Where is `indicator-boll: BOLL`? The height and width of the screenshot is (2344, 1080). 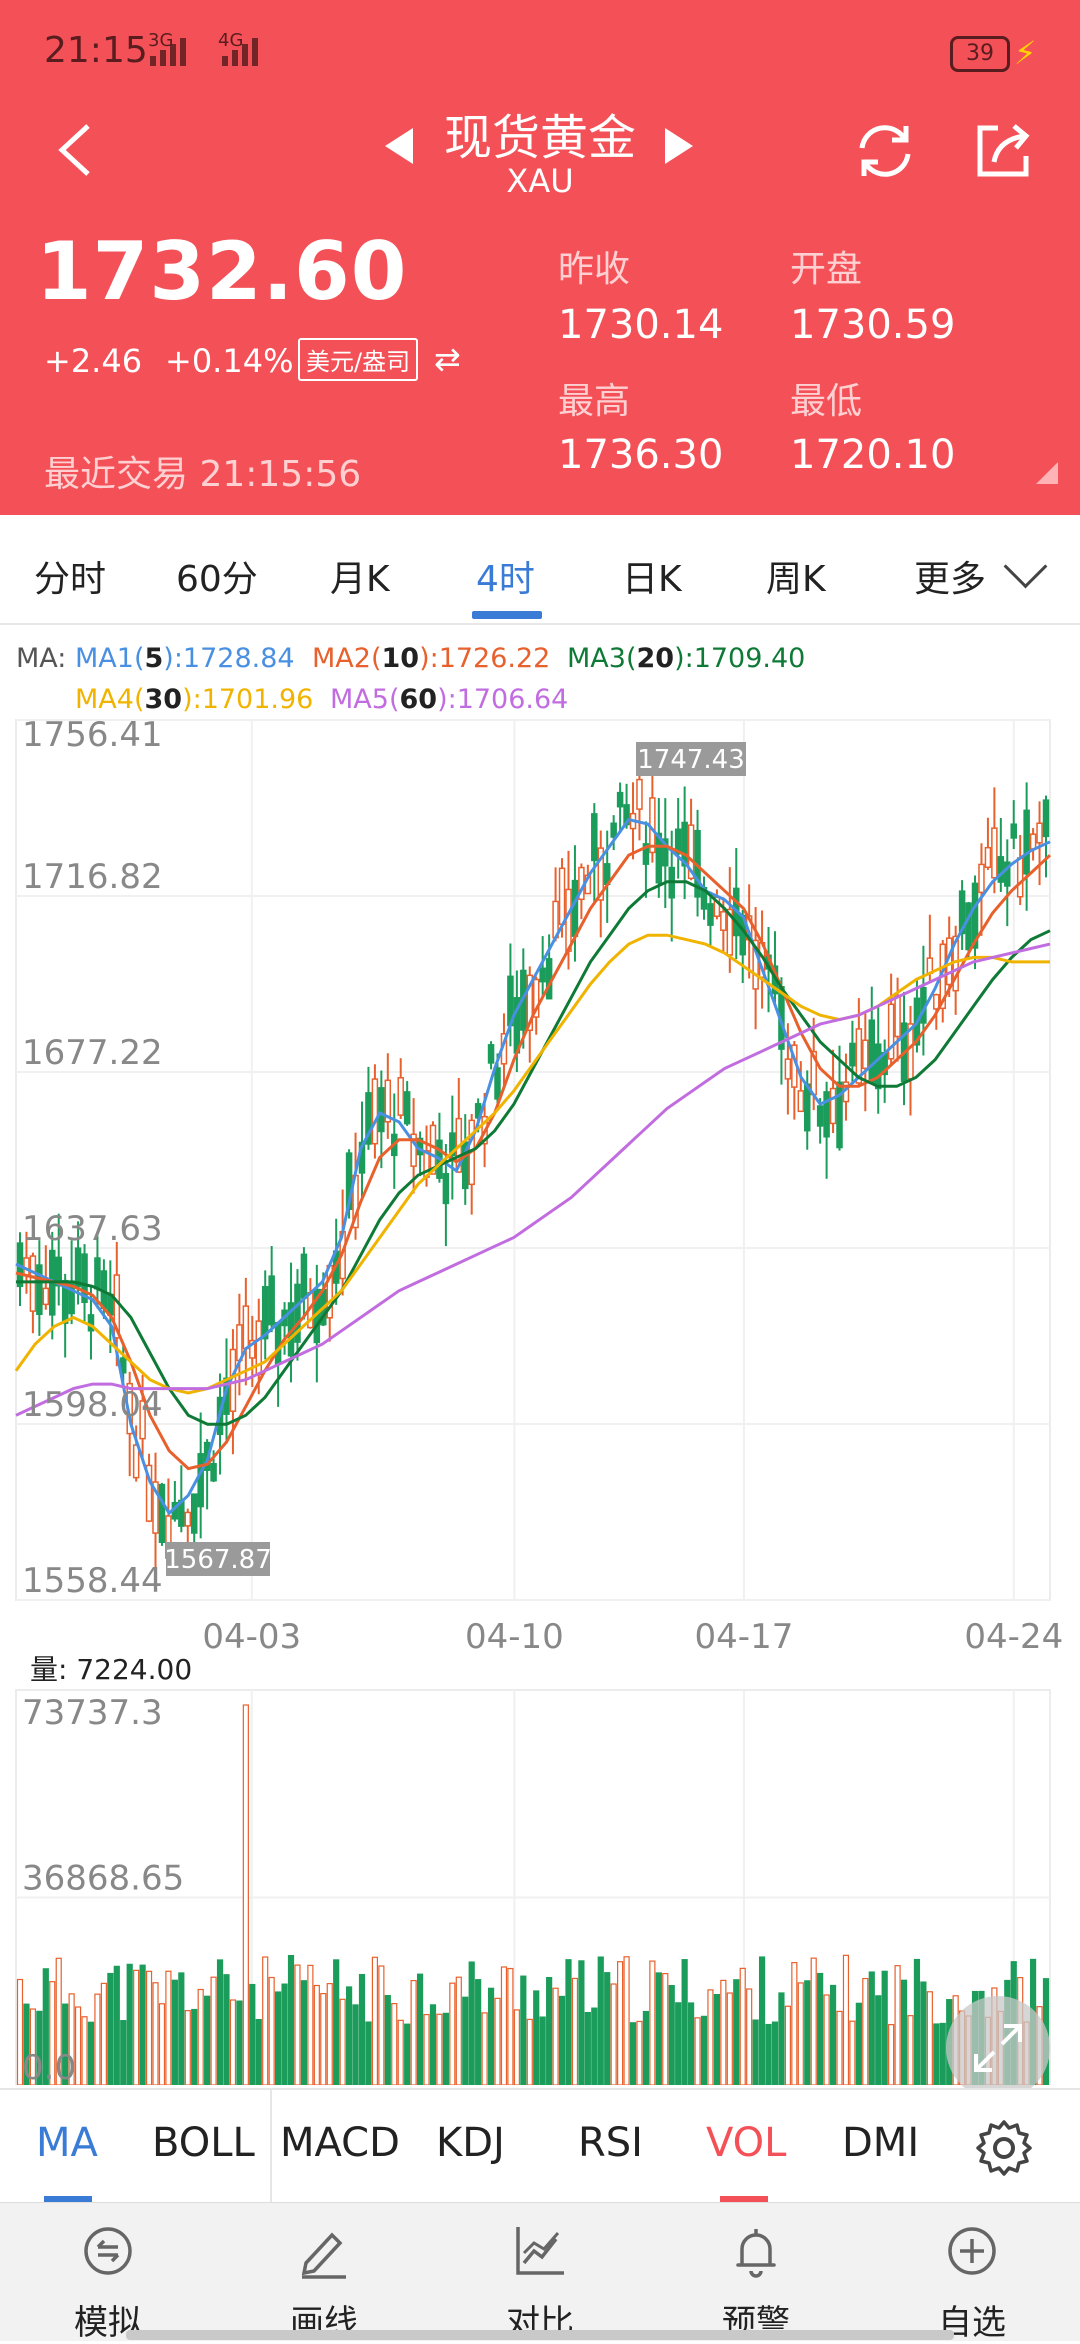
indicator-boll: BOLL is located at coordinates (203, 2143).